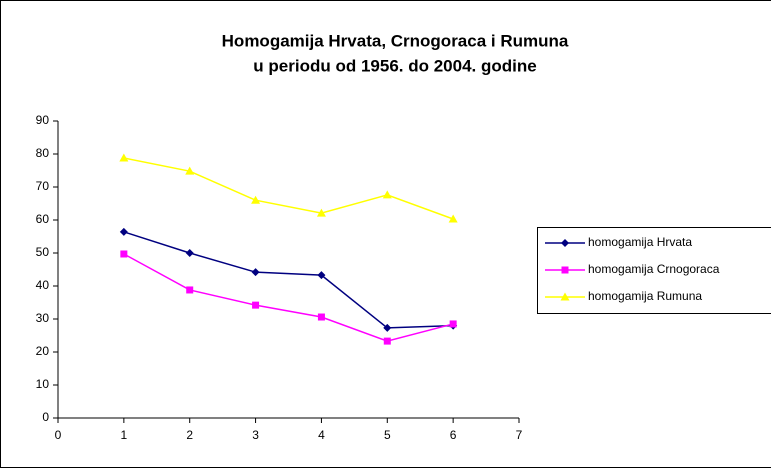 This screenshot has height=469, width=771. I want to click on x-tick-label: 1, so click(124, 435).